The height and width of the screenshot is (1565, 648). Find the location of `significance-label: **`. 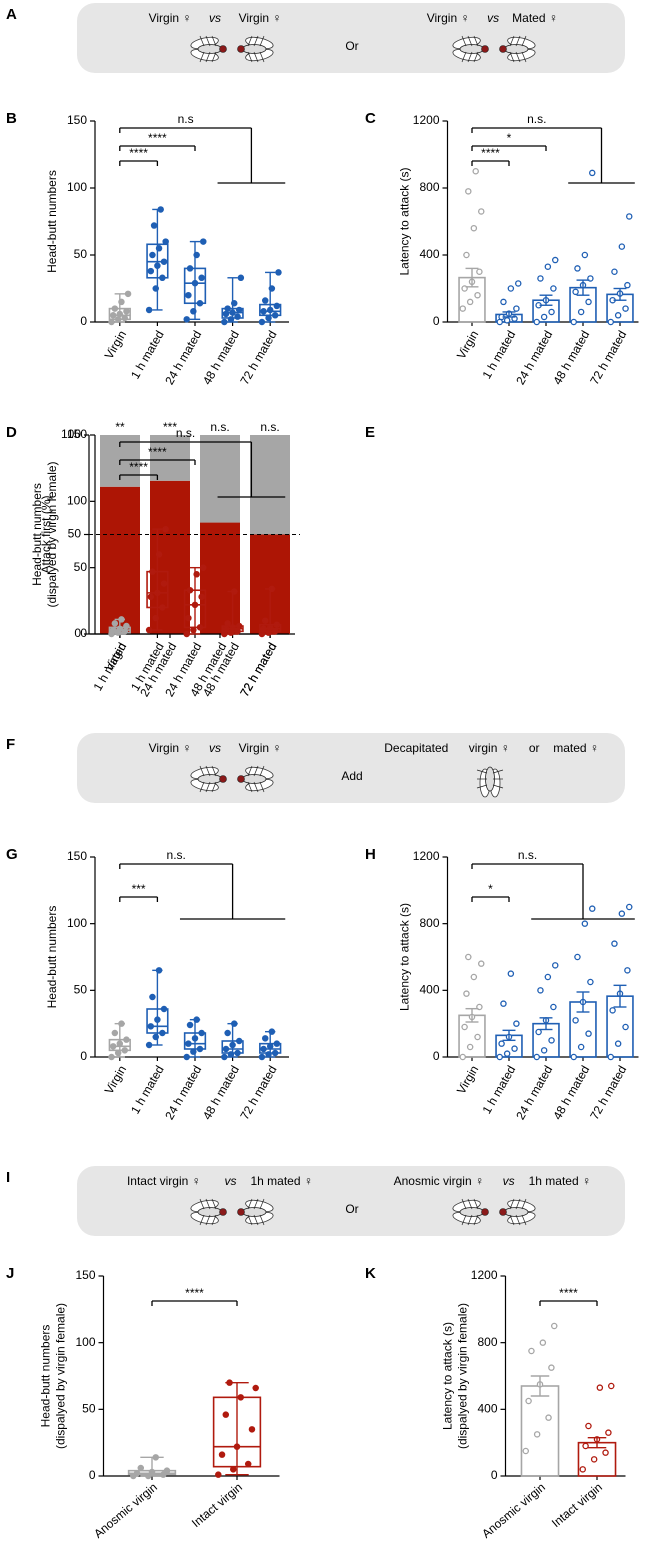

significance-label: ** is located at coordinates (120, 427).